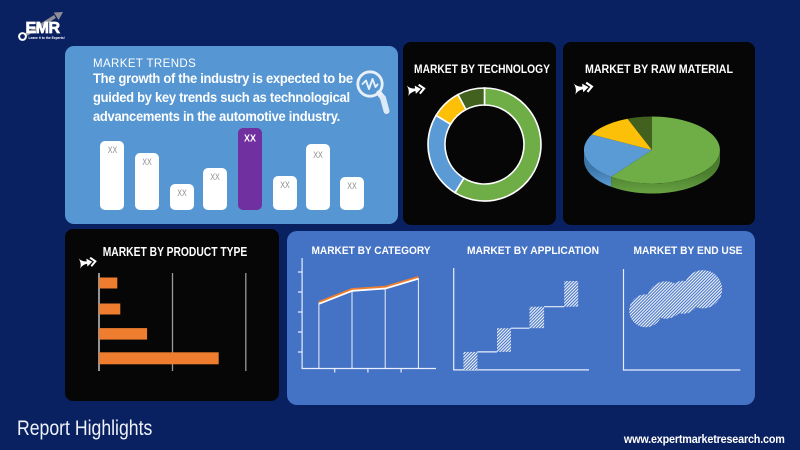 The height and width of the screenshot is (450, 800). I want to click on svg-text: Leave it to the Experts!, so click(47, 38).